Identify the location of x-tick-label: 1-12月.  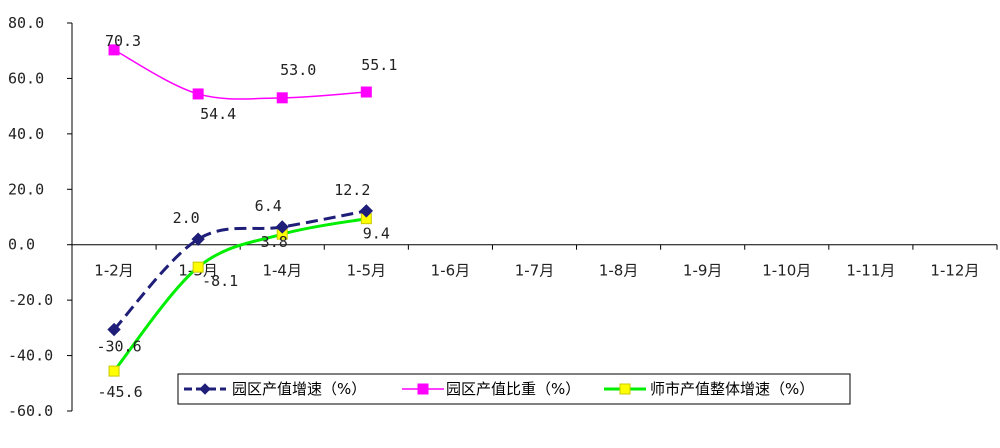
(954, 271).